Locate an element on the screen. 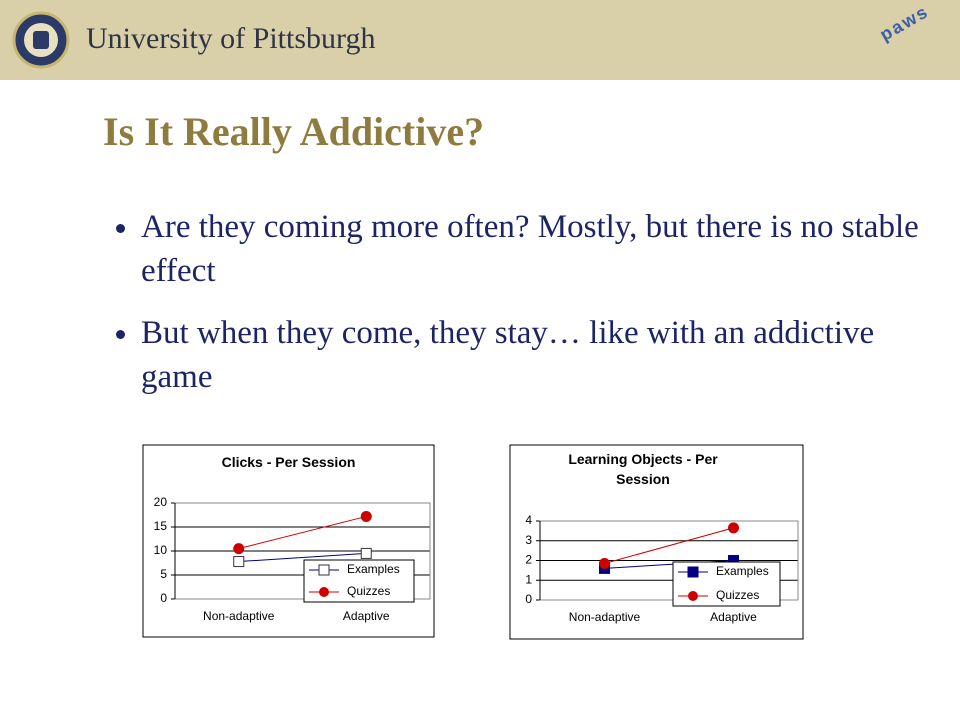 The width and height of the screenshot is (960, 720). y-tick-label: 20 is located at coordinates (161, 502).